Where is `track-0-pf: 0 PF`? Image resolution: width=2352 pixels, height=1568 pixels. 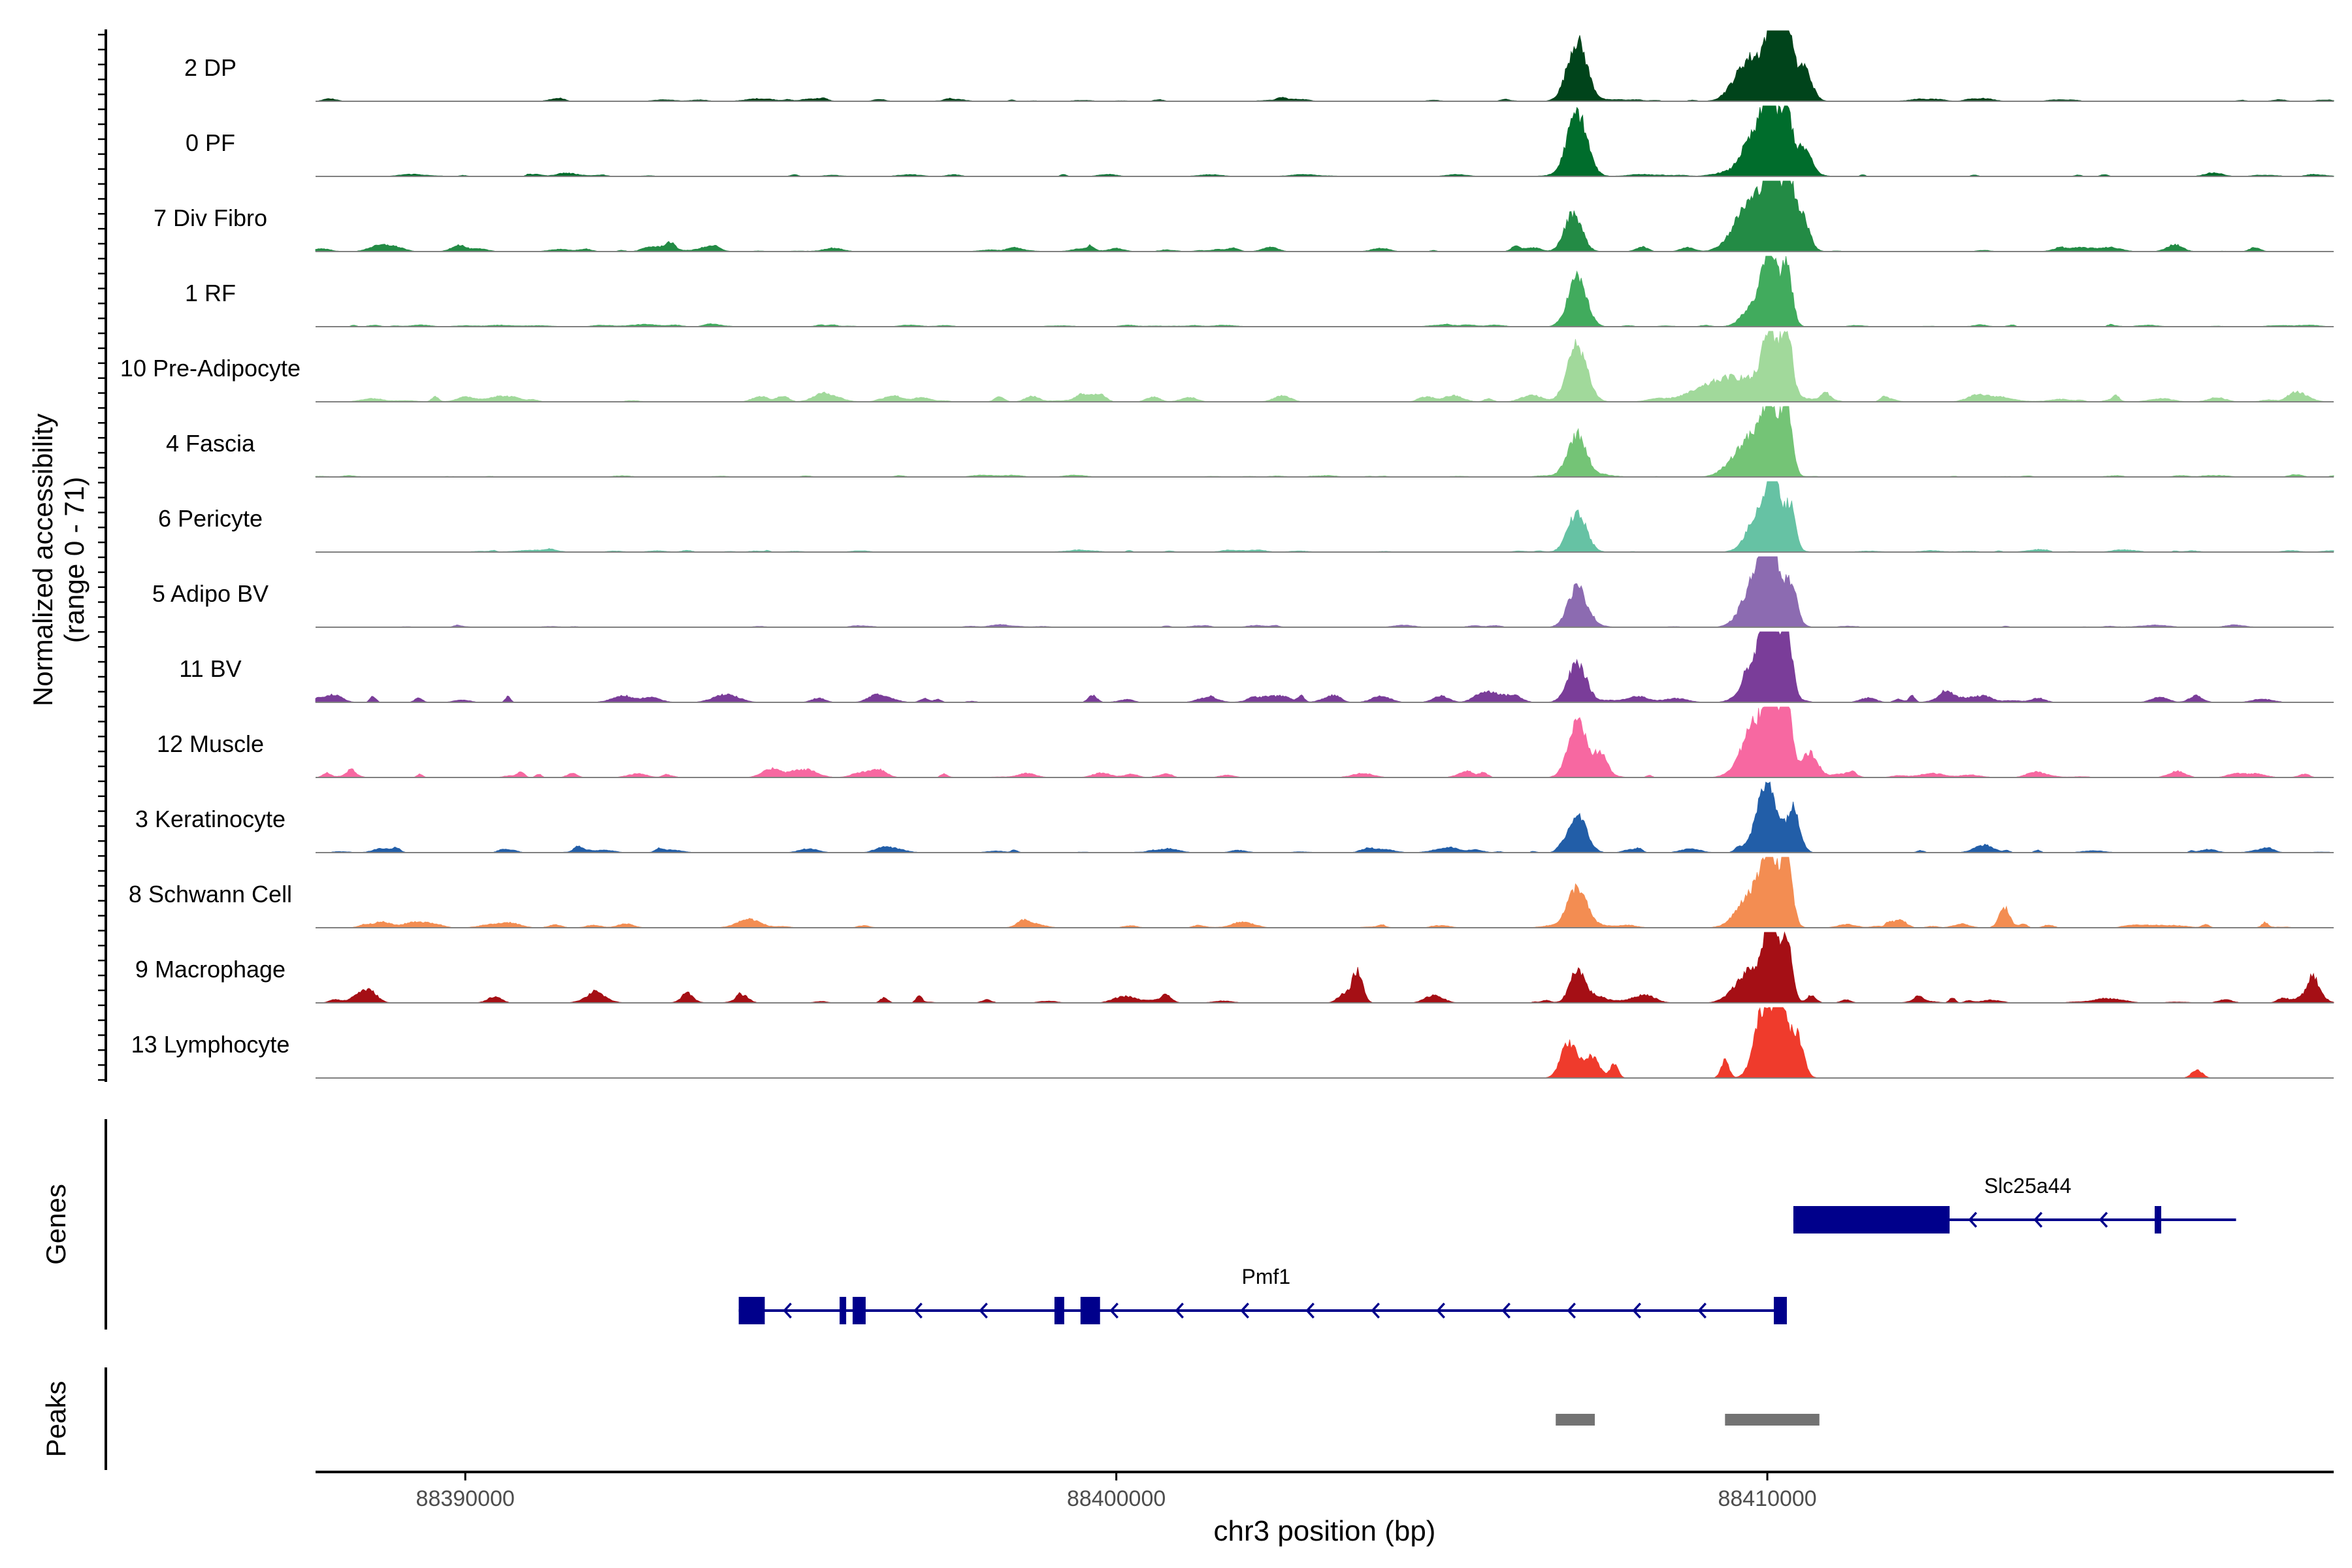 track-0-pf: 0 PF is located at coordinates (1260, 141).